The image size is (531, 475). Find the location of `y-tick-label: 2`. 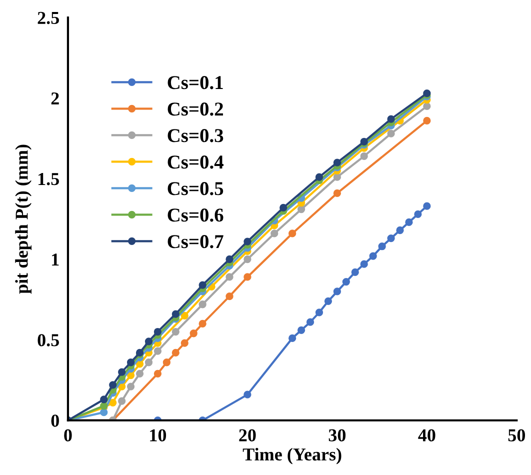

y-tick-label: 2 is located at coordinates (55, 98).